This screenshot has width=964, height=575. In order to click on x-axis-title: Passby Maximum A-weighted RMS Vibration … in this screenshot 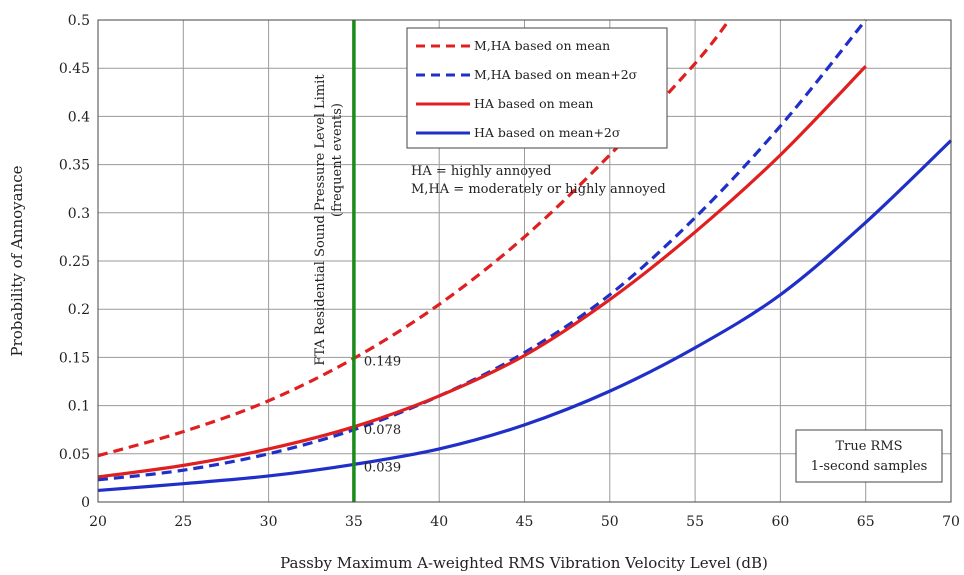, I will do `click(524, 563)`.